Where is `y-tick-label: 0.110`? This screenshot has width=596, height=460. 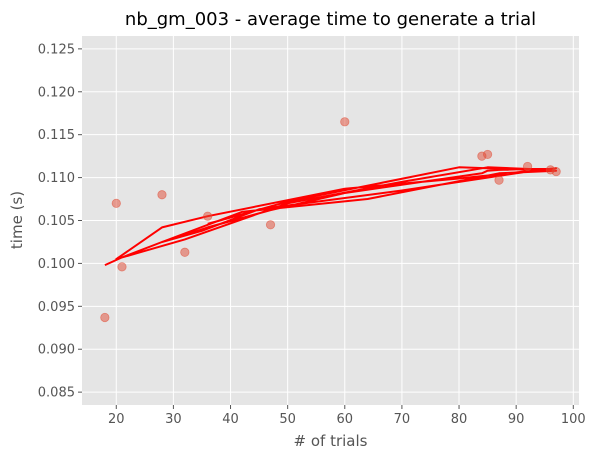 y-tick-label: 0.110 is located at coordinates (56, 178).